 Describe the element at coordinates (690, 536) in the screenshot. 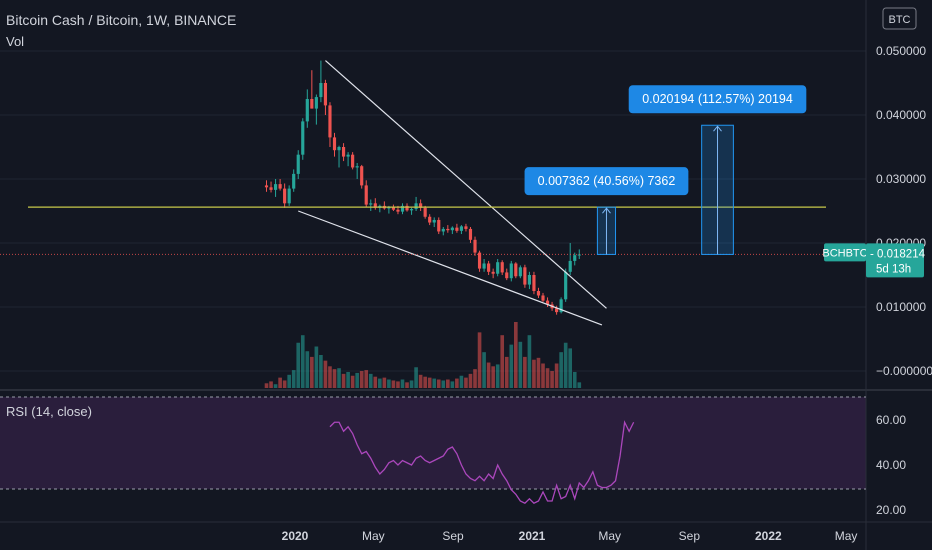

I see `time-tick-label: Sep` at that location.